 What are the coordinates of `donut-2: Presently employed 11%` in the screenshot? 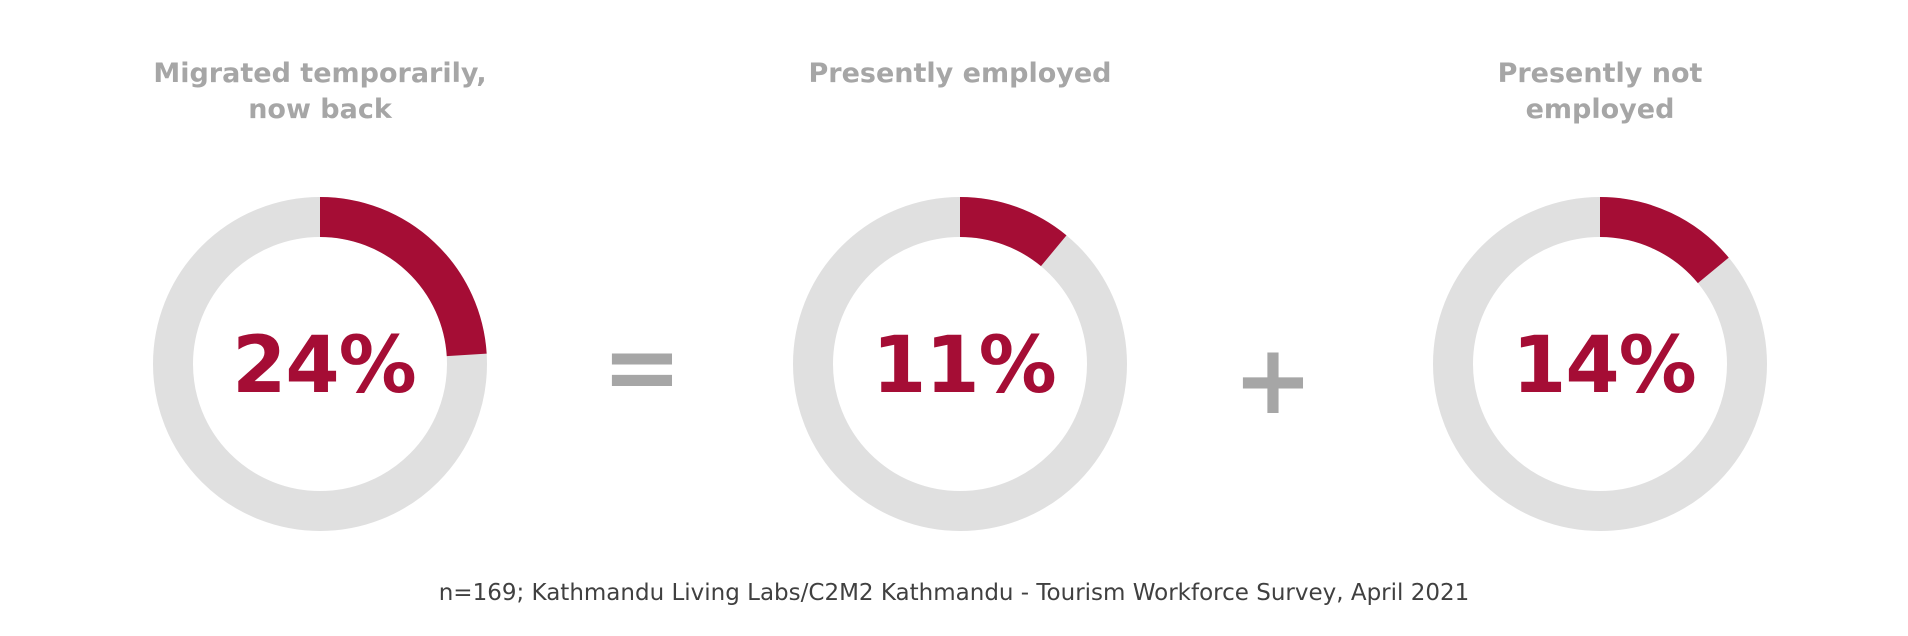 It's located at (960, 294).